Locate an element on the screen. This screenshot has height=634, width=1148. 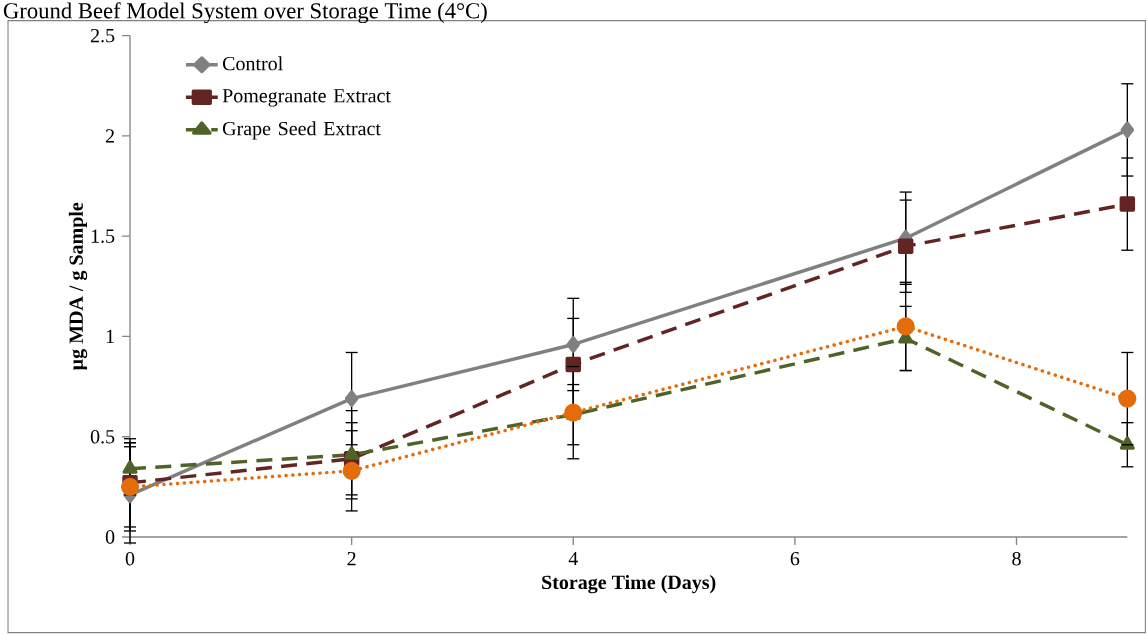
y-tick-label: 1.5 is located at coordinates (103, 236).